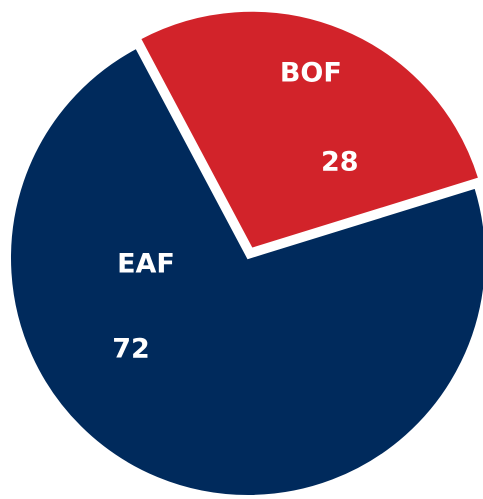 The image size is (483, 499). What do you see at coordinates (146, 264) in the screenshot?
I see `slice-label: EAF` at bounding box center [146, 264].